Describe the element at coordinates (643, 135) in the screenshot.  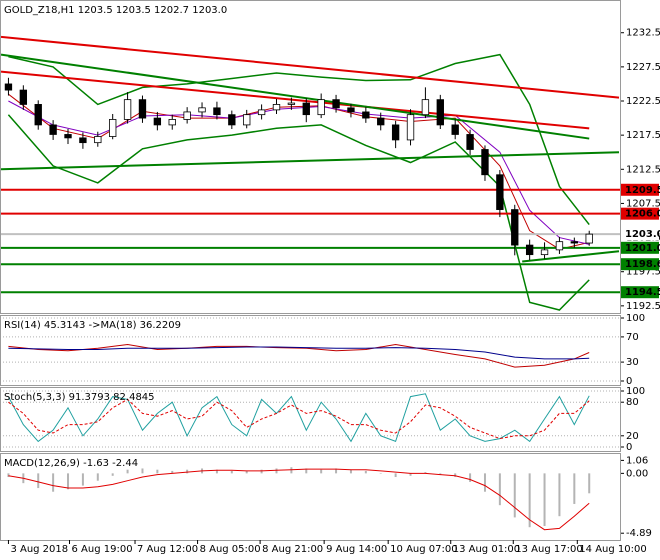
I see `y-tick-label: 1217.5` at that location.